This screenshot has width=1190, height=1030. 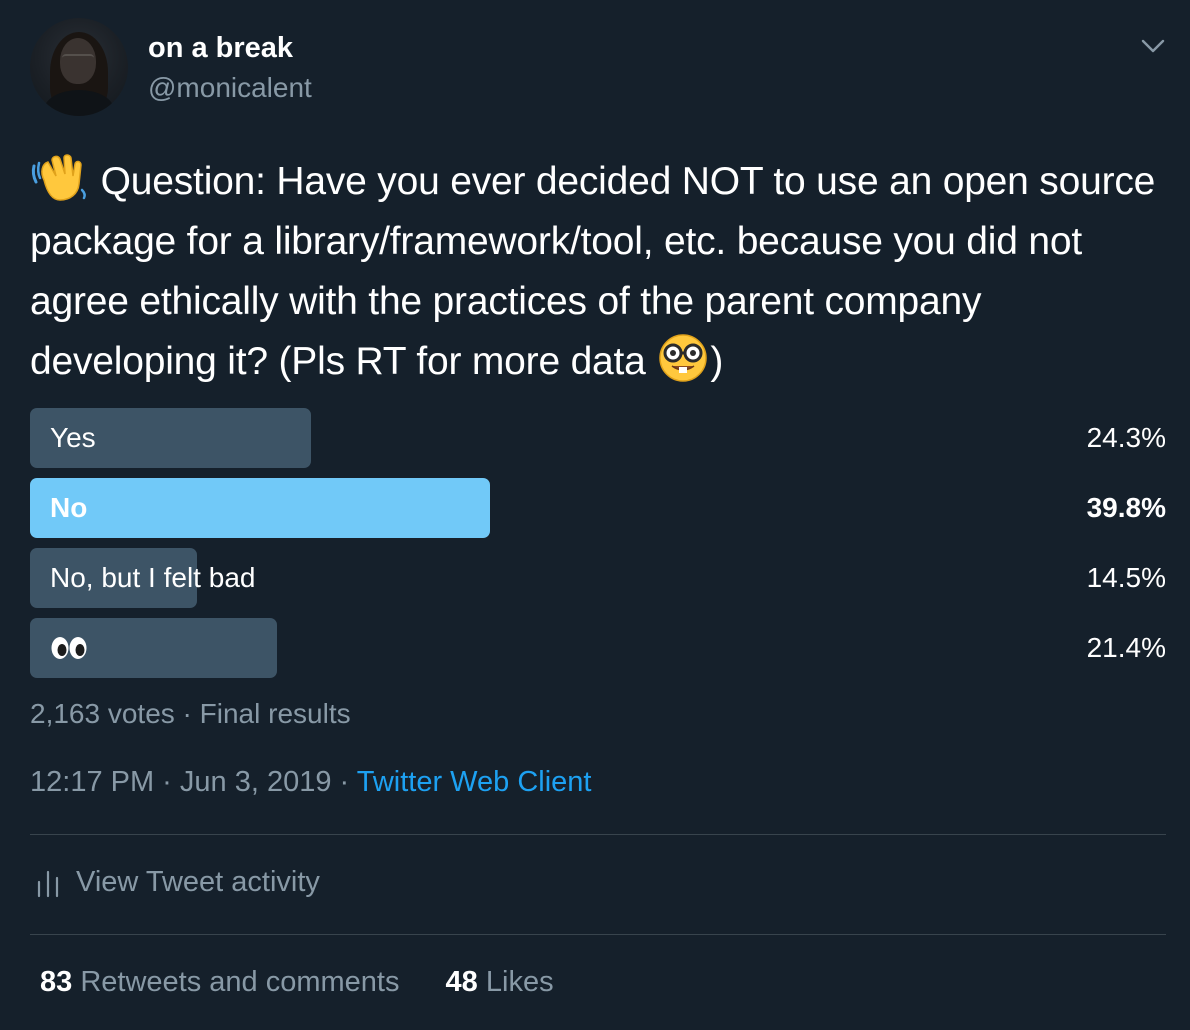 I want to click on nerd-face-emoji, so click(x=683, y=358).